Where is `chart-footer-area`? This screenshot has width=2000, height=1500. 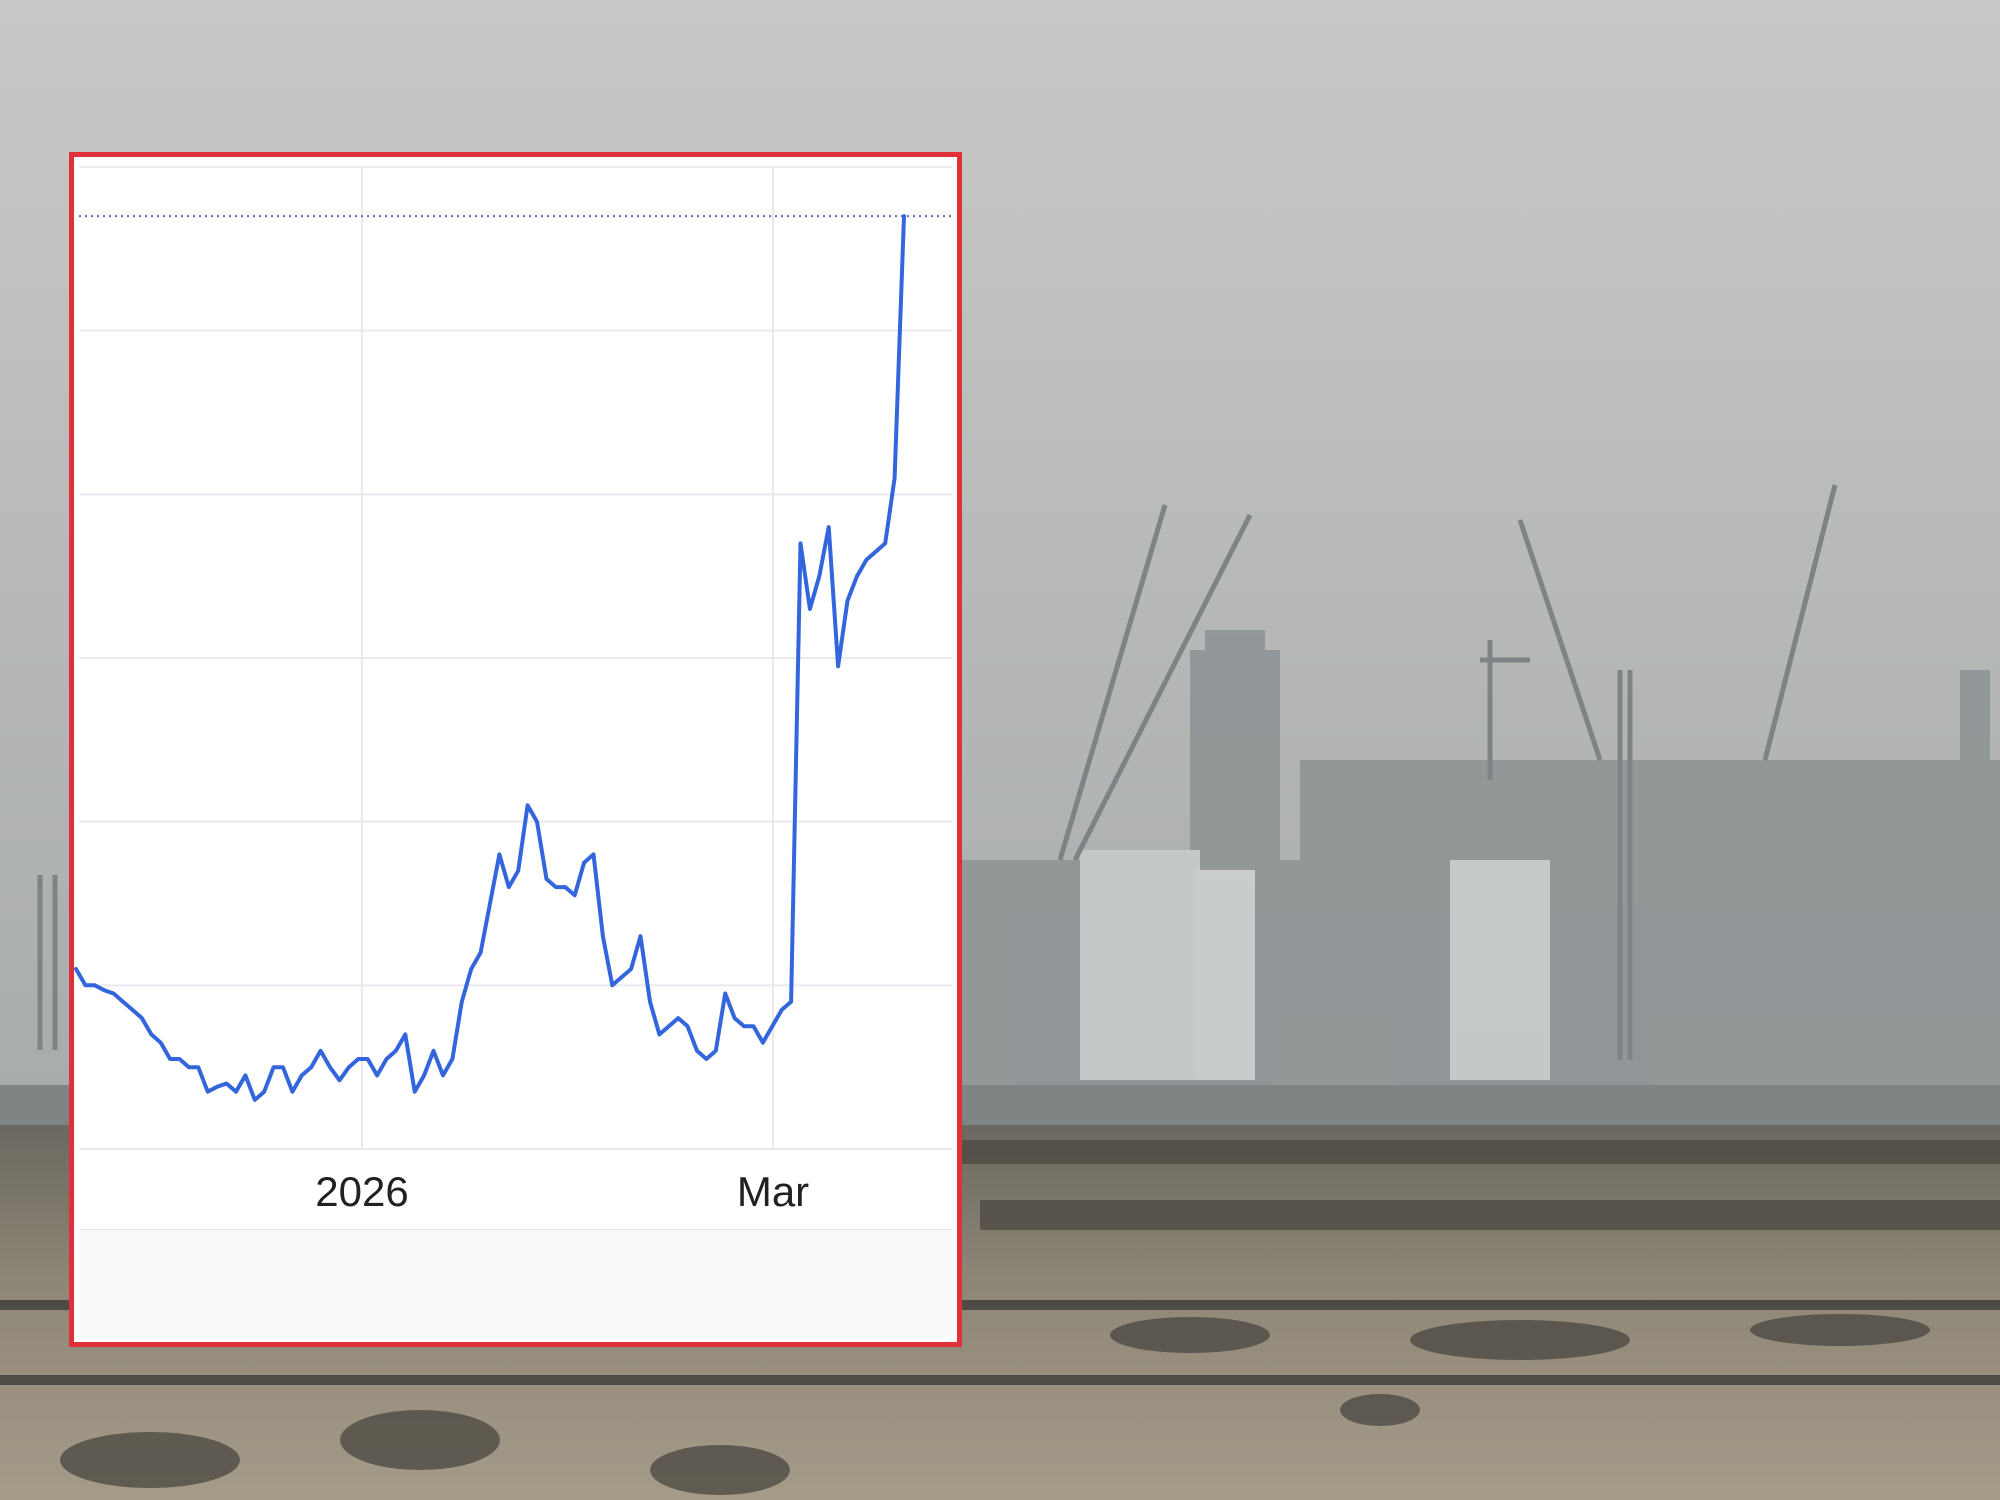
chart-footer-area is located at coordinates (515, 1283).